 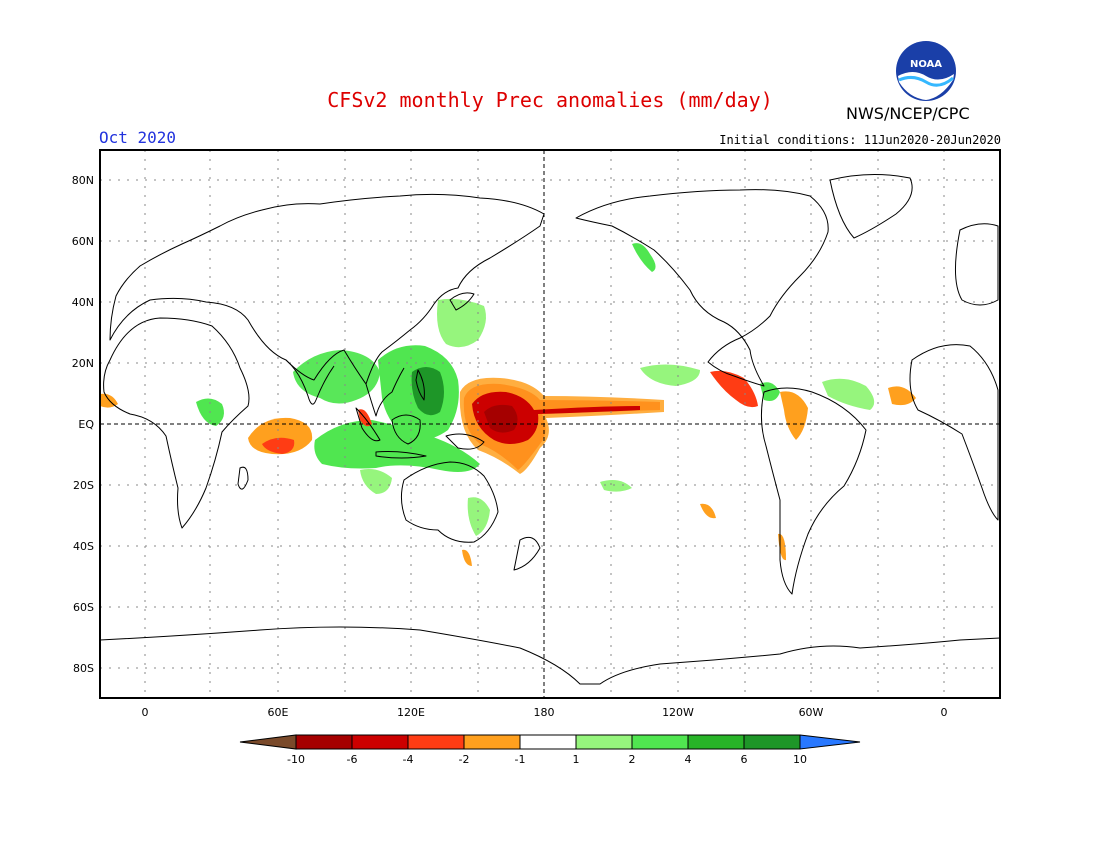 What do you see at coordinates (83, 302) in the screenshot?
I see `lat-label-40n: 40N` at bounding box center [83, 302].